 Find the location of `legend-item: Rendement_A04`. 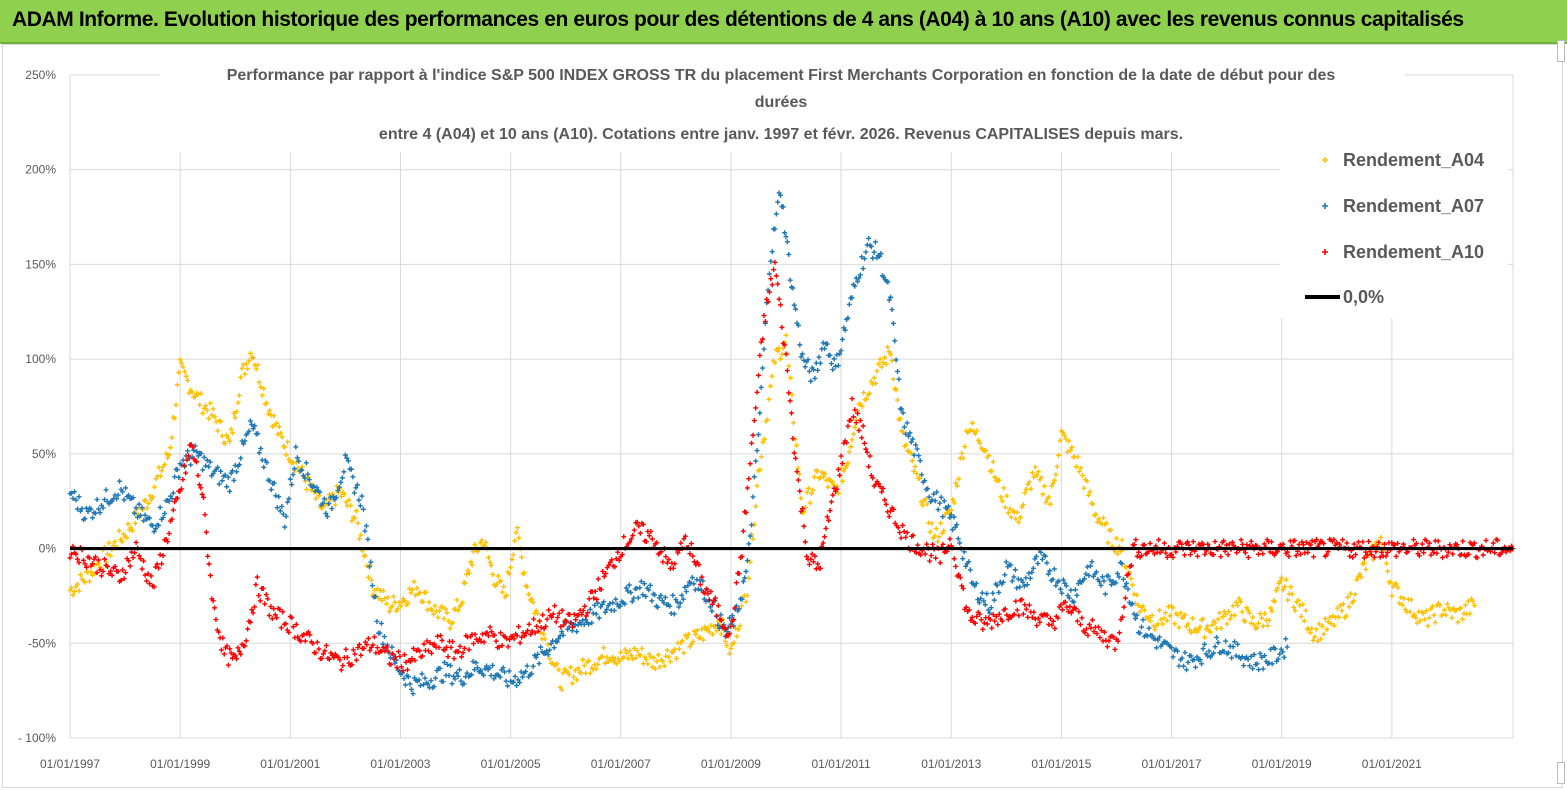

legend-item: Rendement_A04 is located at coordinates (1403, 160).